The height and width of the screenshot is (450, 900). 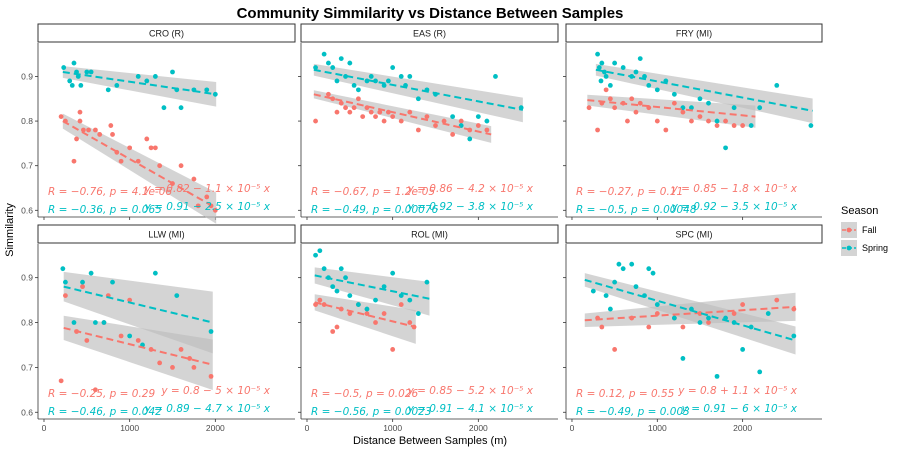 What do you see at coordinates (374, 210) in the screenshot?
I see `correlation-annotation-spring: R = −0.49, p = 0.00076` at bounding box center [374, 210].